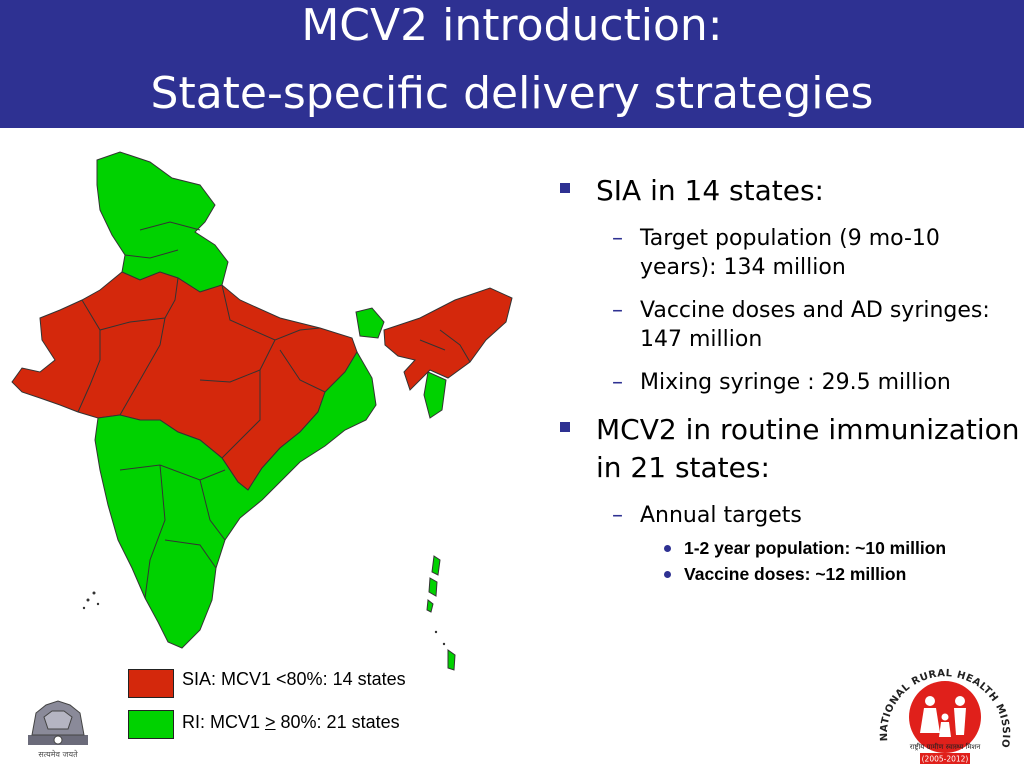 This screenshot has height=768, width=1024. I want to click on national-emblem: सत्यमेव जयते, so click(58, 730).